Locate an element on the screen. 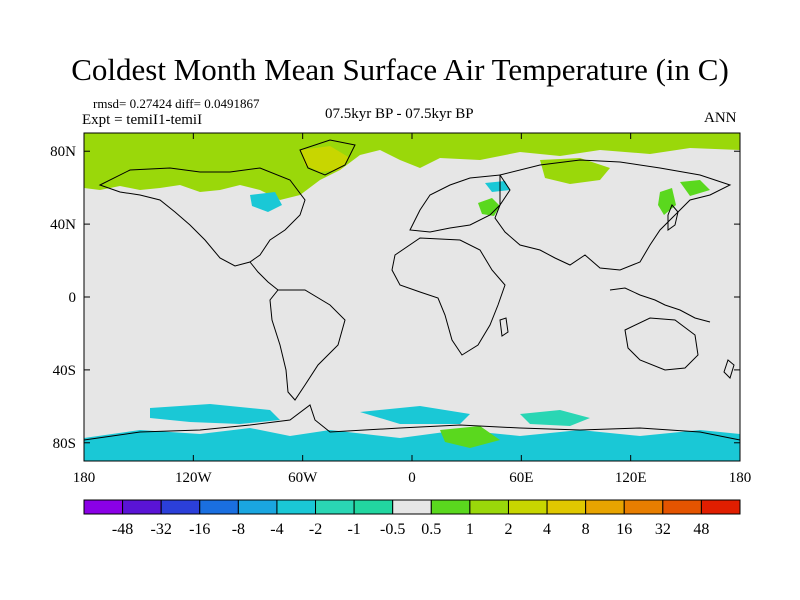 Image resolution: width=800 pixels, height=600 pixels. colorbar-label: 4 is located at coordinates (547, 529).